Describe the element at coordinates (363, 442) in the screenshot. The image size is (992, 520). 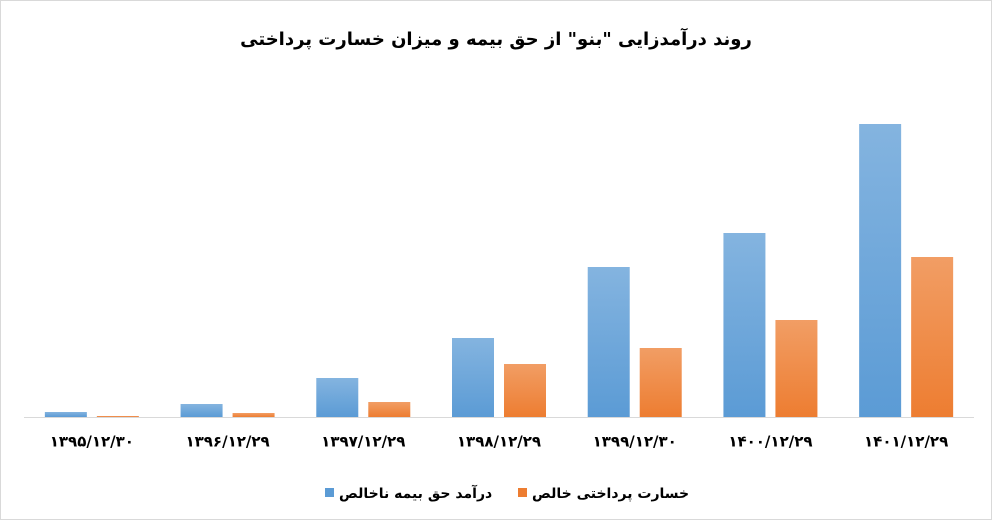
I see `x-tick-label: ۱۳۹۷/۱۲/۲۹` at that location.